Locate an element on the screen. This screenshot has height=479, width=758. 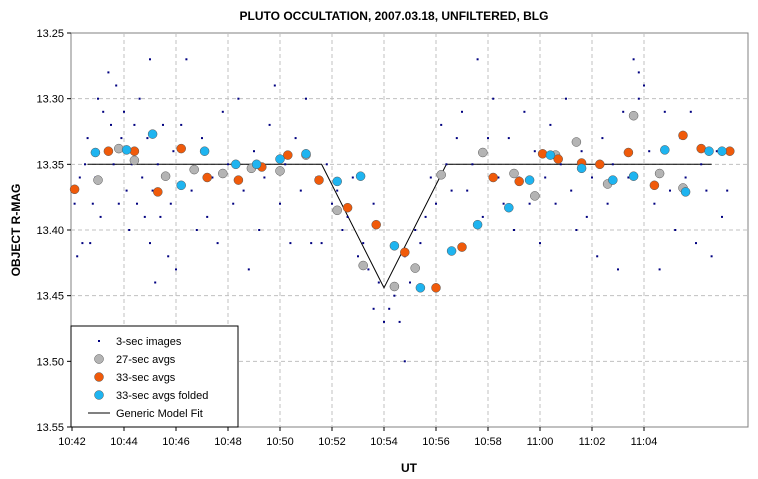
x-tick-label: 10:50 is located at coordinates (280, 442).